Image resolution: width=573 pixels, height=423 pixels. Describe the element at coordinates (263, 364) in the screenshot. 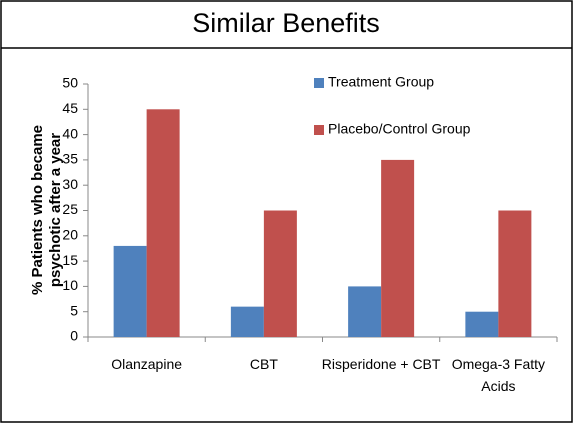

I see `x-tick-label: CBT` at that location.